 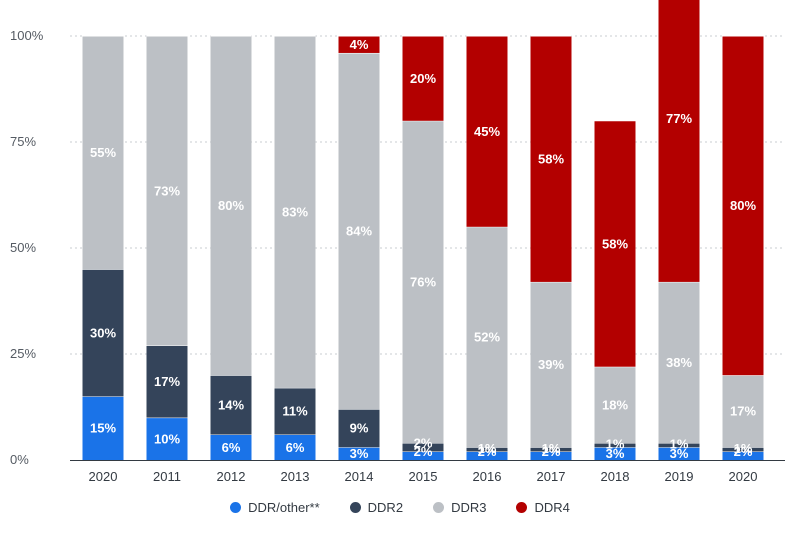 I want to click on x-tick-label: 2018, so click(x=615, y=476).